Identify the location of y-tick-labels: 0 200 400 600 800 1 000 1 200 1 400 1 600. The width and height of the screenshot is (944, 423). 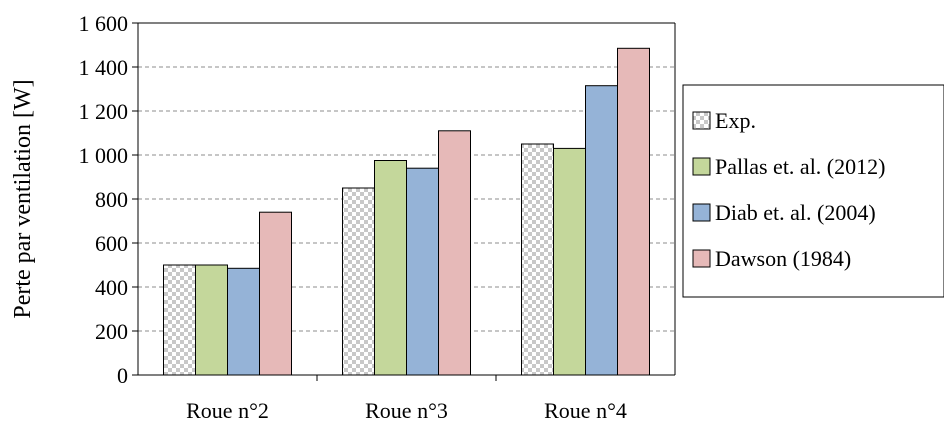
(108, 199).